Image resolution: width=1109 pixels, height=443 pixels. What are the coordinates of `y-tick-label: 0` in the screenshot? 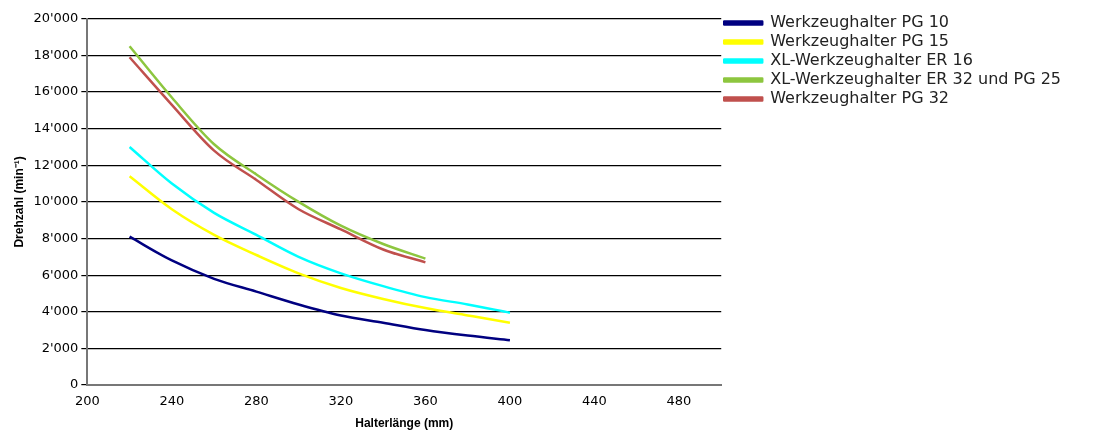 It's located at (74, 384).